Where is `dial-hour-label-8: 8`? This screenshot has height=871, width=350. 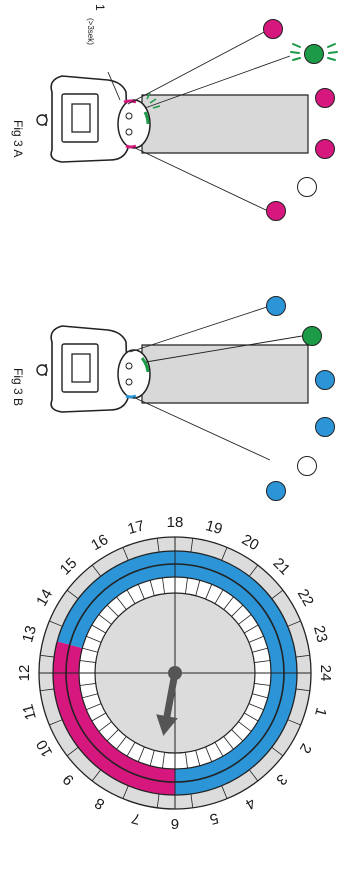
dial-hour-label-8: 8 is located at coordinates (100, 803).